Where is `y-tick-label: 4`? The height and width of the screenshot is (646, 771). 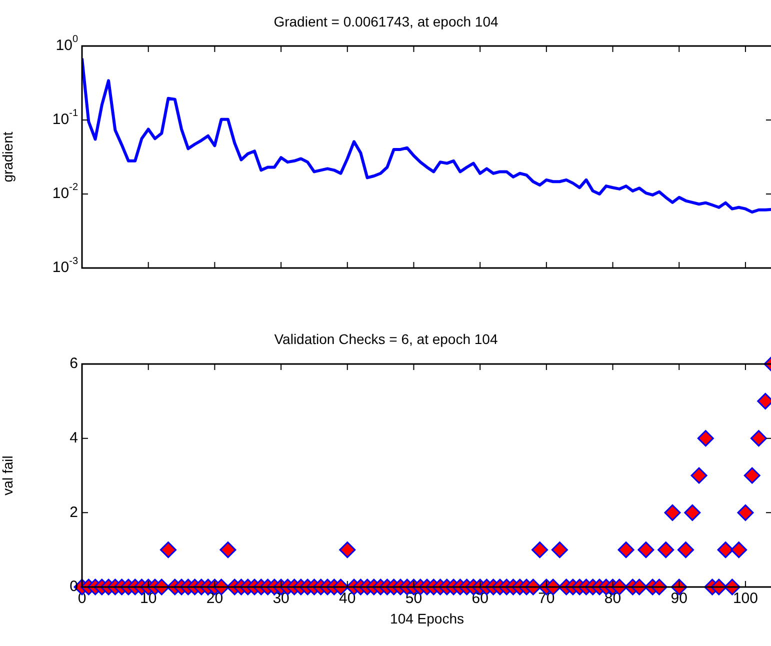
y-tick-label: 4 is located at coordinates (74, 437).